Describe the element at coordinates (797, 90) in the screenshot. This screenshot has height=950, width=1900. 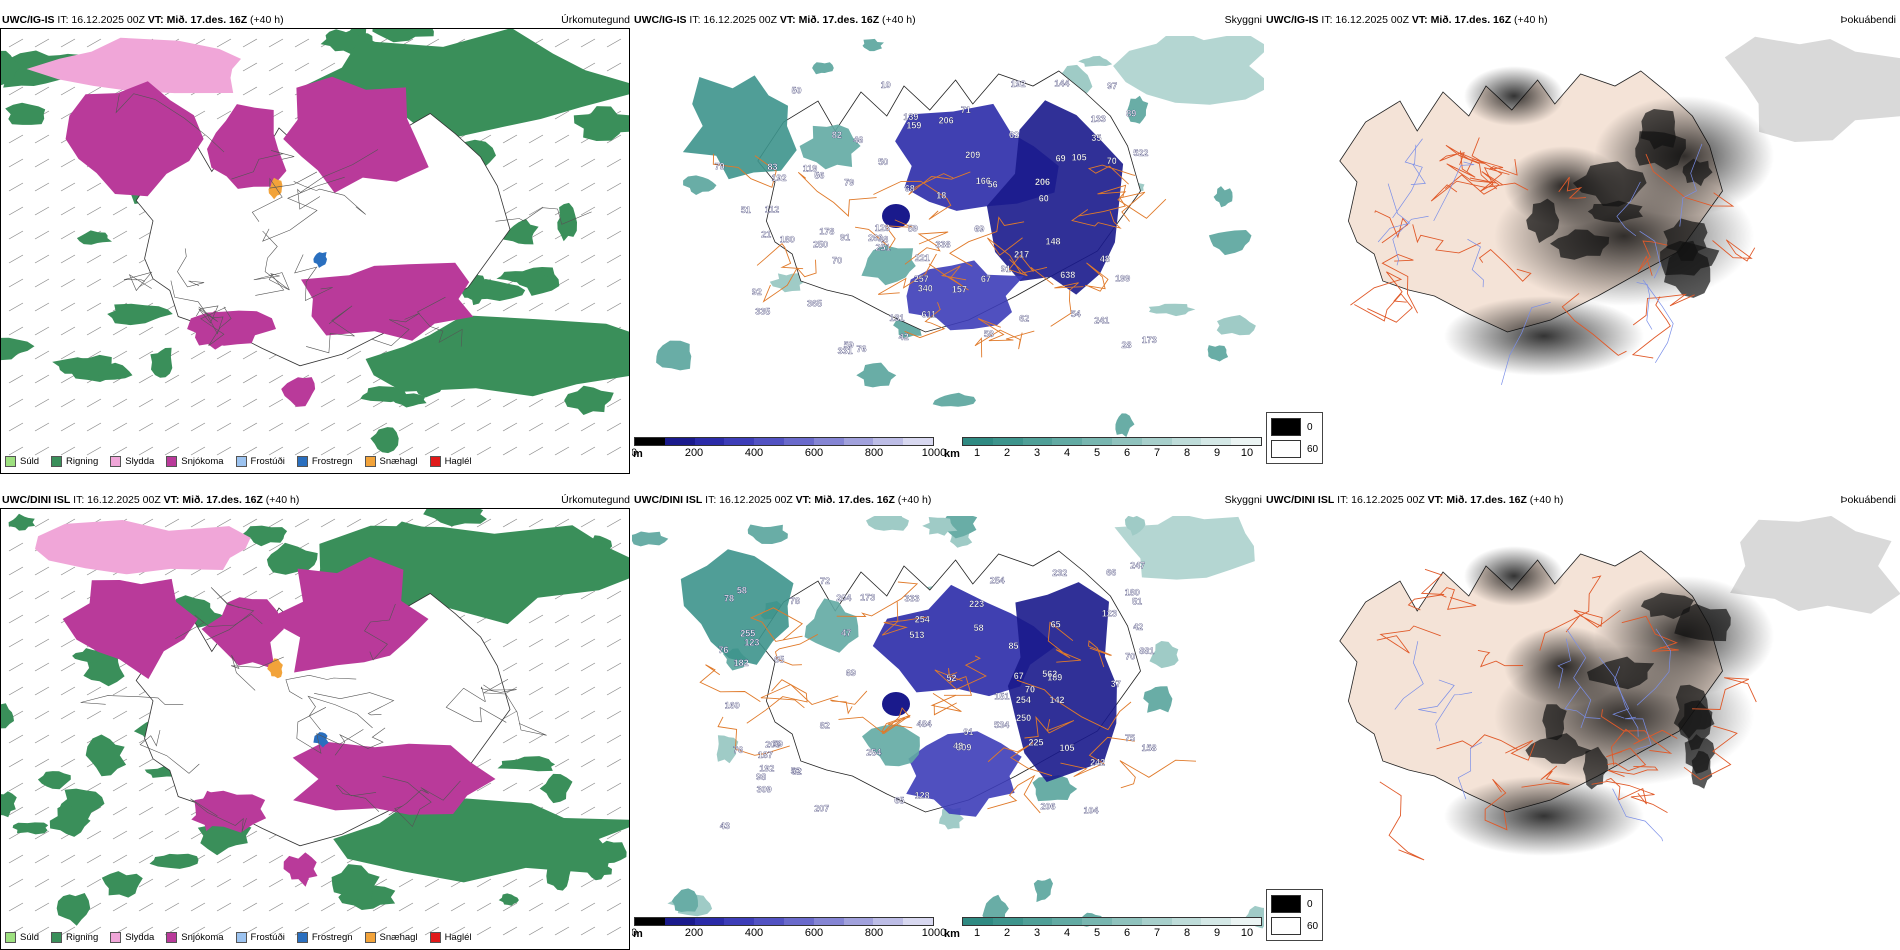
I see `cloud-base-label: 50` at that location.